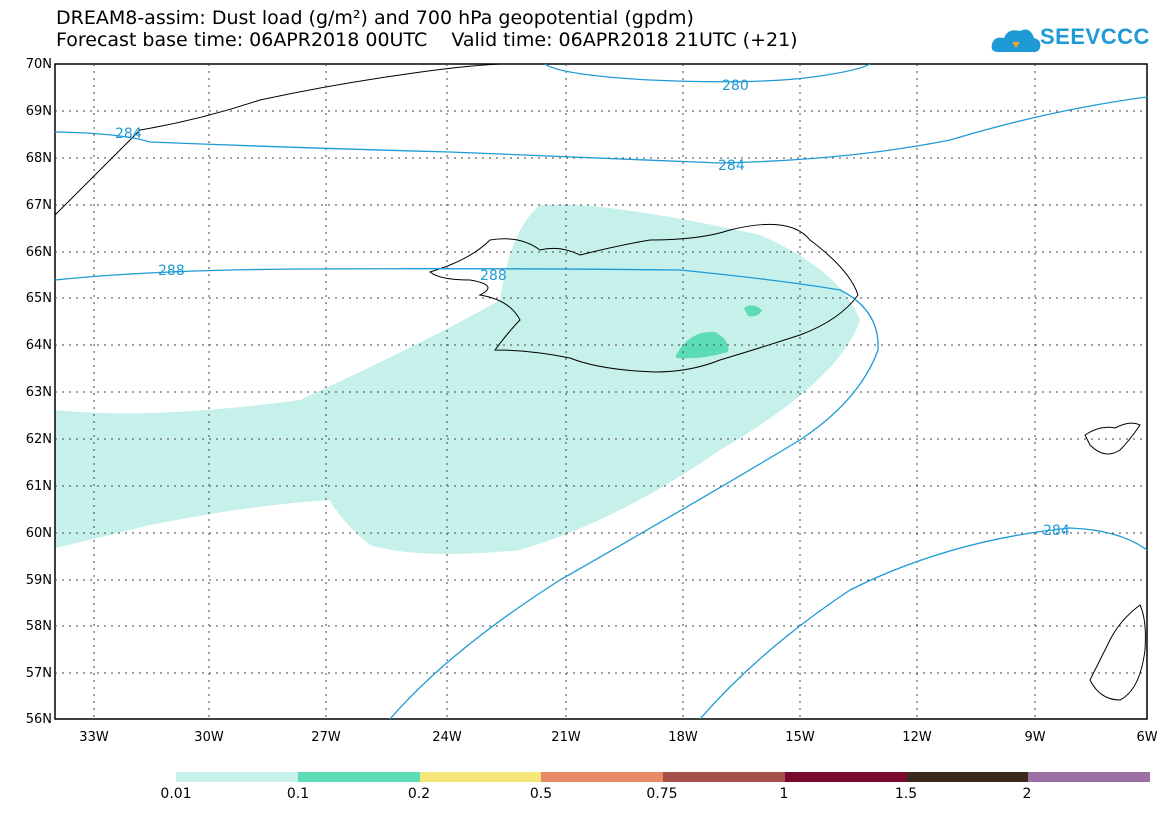 This screenshot has height=815, width=1175. Describe the element at coordinates (38, 252) in the screenshot. I see `lat-label: 66N` at that location.